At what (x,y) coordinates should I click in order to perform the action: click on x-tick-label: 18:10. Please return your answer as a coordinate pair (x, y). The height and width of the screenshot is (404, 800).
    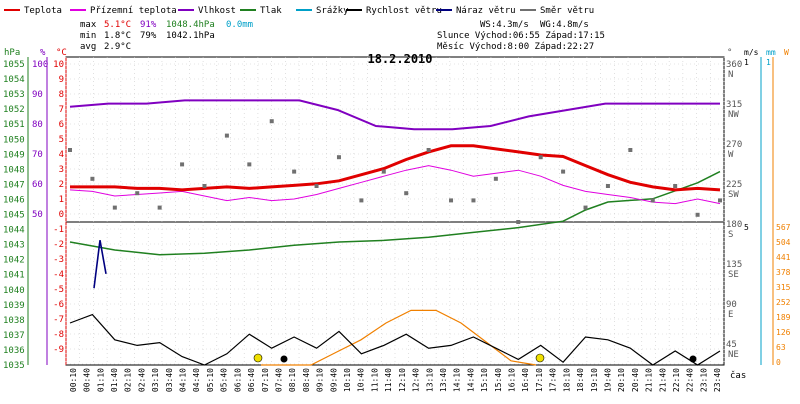
    Looking at the image, I should click on (566, 380).